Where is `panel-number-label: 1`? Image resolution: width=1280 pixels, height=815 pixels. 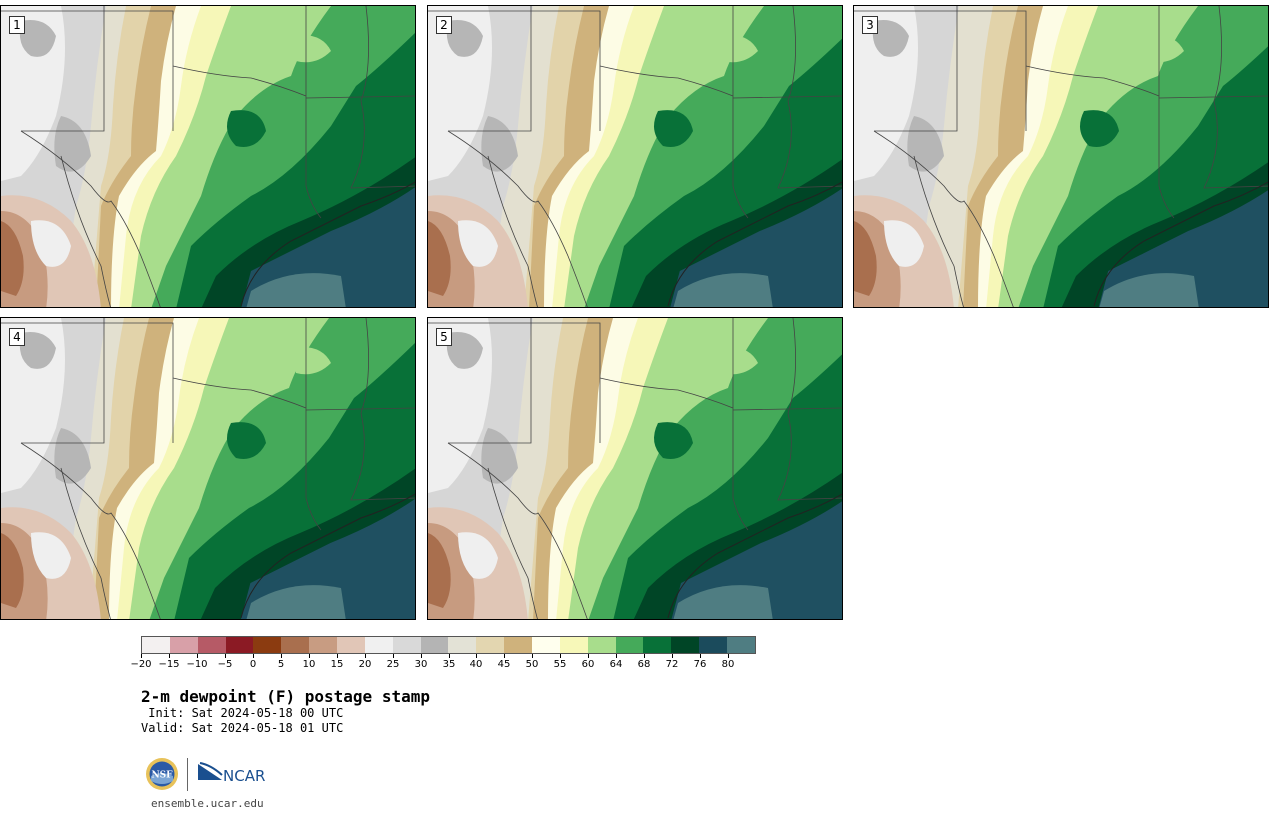 panel-number-label: 1 is located at coordinates (17, 25).